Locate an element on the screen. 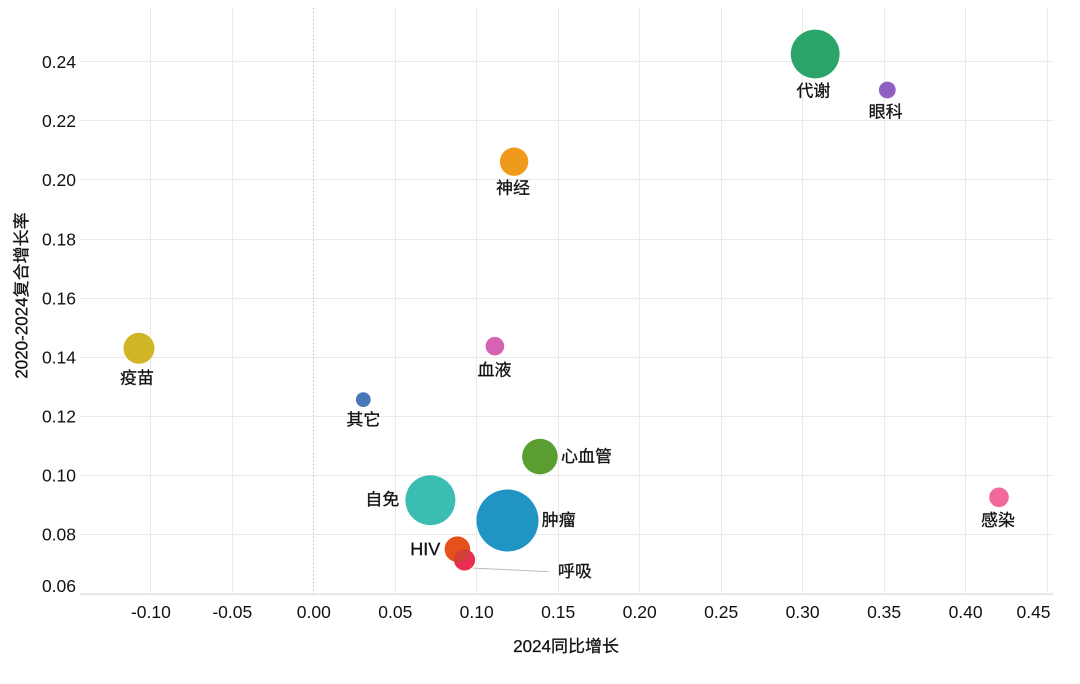 The height and width of the screenshot is (684, 1080). svg-text: 0.30 is located at coordinates (803, 612).